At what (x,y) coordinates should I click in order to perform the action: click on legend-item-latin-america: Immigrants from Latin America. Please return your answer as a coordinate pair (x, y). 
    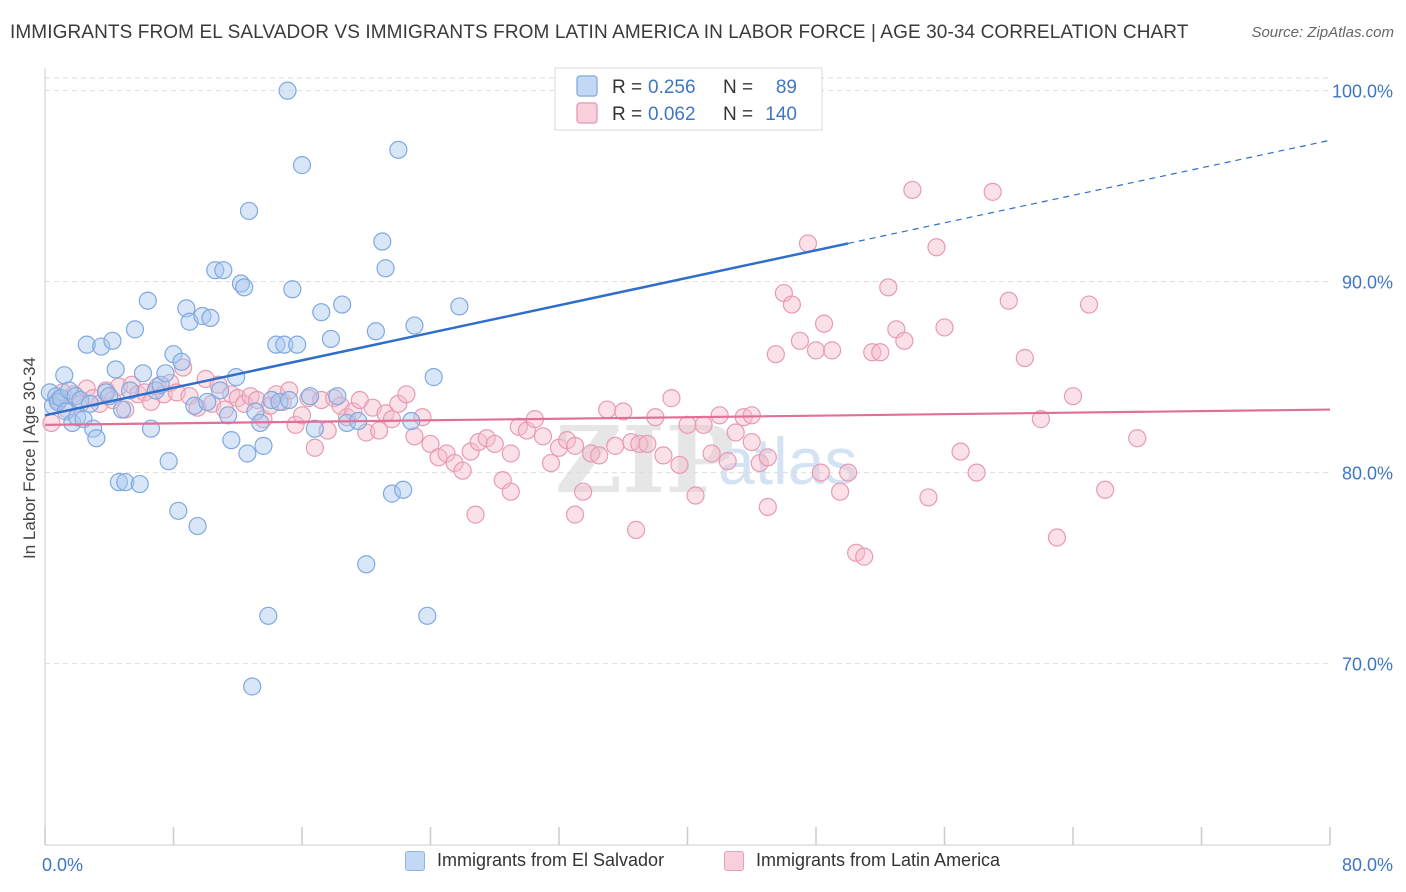
    Looking at the image, I should click on (862, 860).